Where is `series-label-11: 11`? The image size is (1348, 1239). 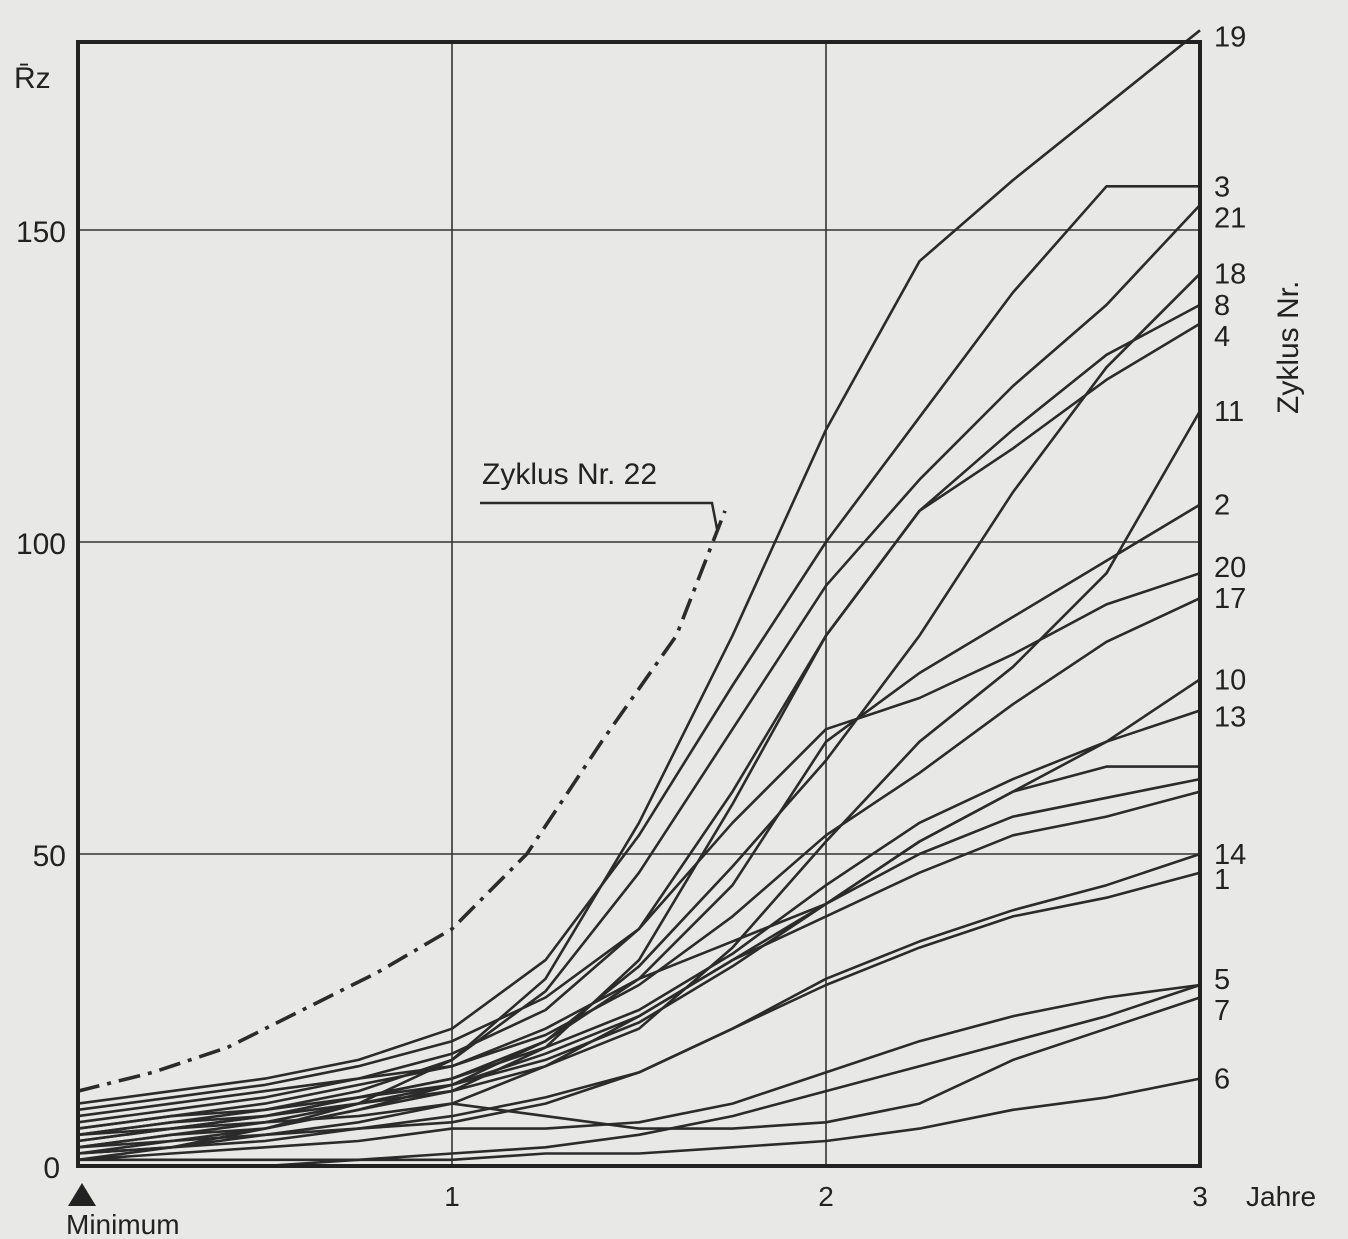 series-label-11: 11 is located at coordinates (1229, 412).